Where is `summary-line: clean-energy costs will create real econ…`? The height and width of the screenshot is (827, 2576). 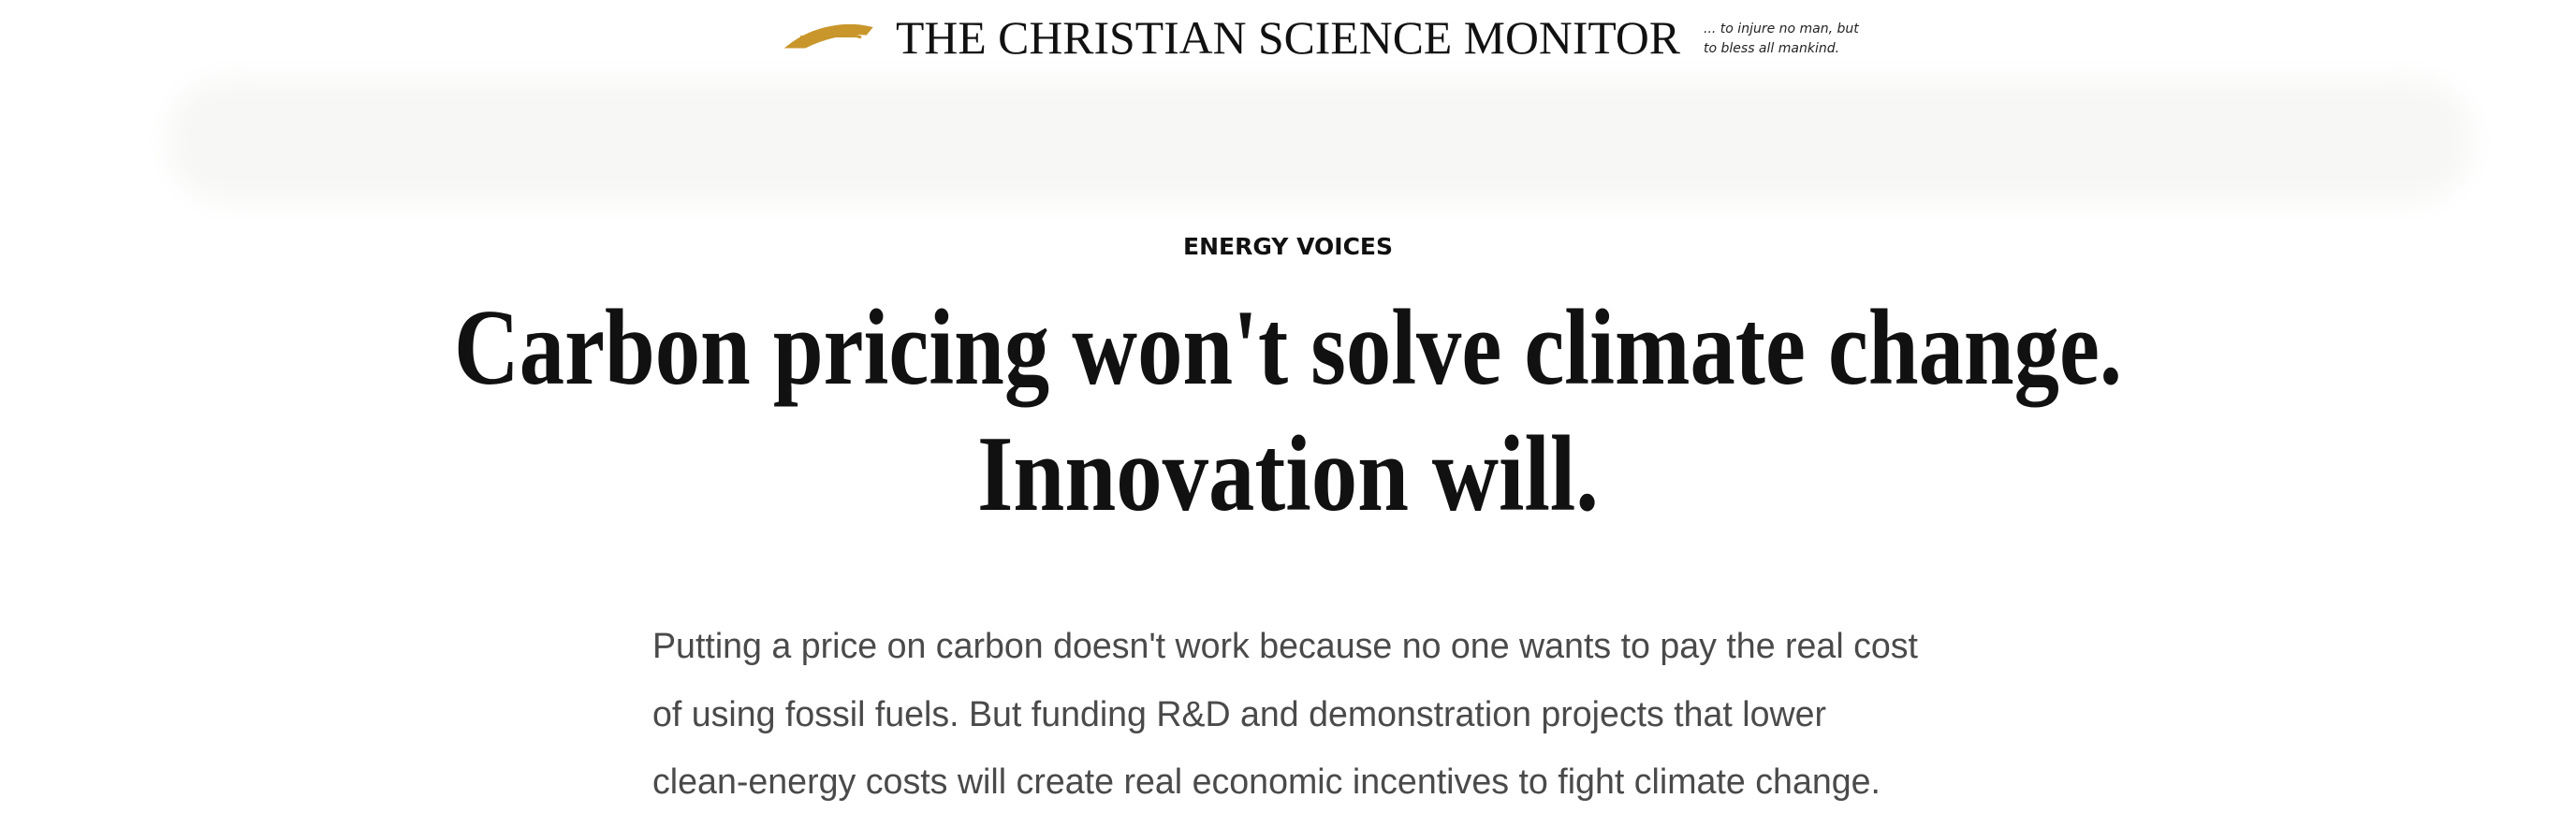 summary-line: clean-energy costs will create real econ… is located at coordinates (1266, 782).